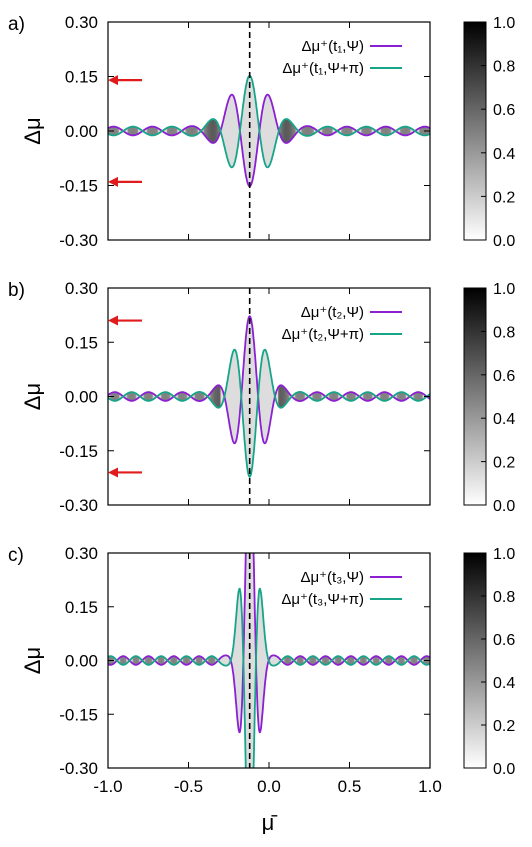 Image resolution: width=532 pixels, height=847 pixels. What do you see at coordinates (430, 786) in the screenshot?
I see `x-tick-label: 1.0` at bounding box center [430, 786].